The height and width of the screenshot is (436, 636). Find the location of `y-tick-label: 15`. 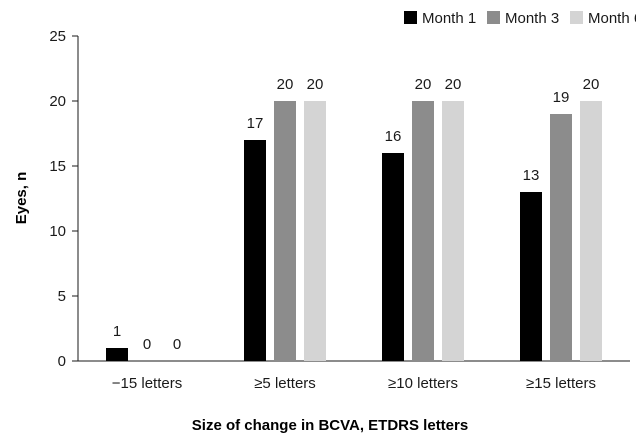

y-tick-label: 15 is located at coordinates (57, 166).